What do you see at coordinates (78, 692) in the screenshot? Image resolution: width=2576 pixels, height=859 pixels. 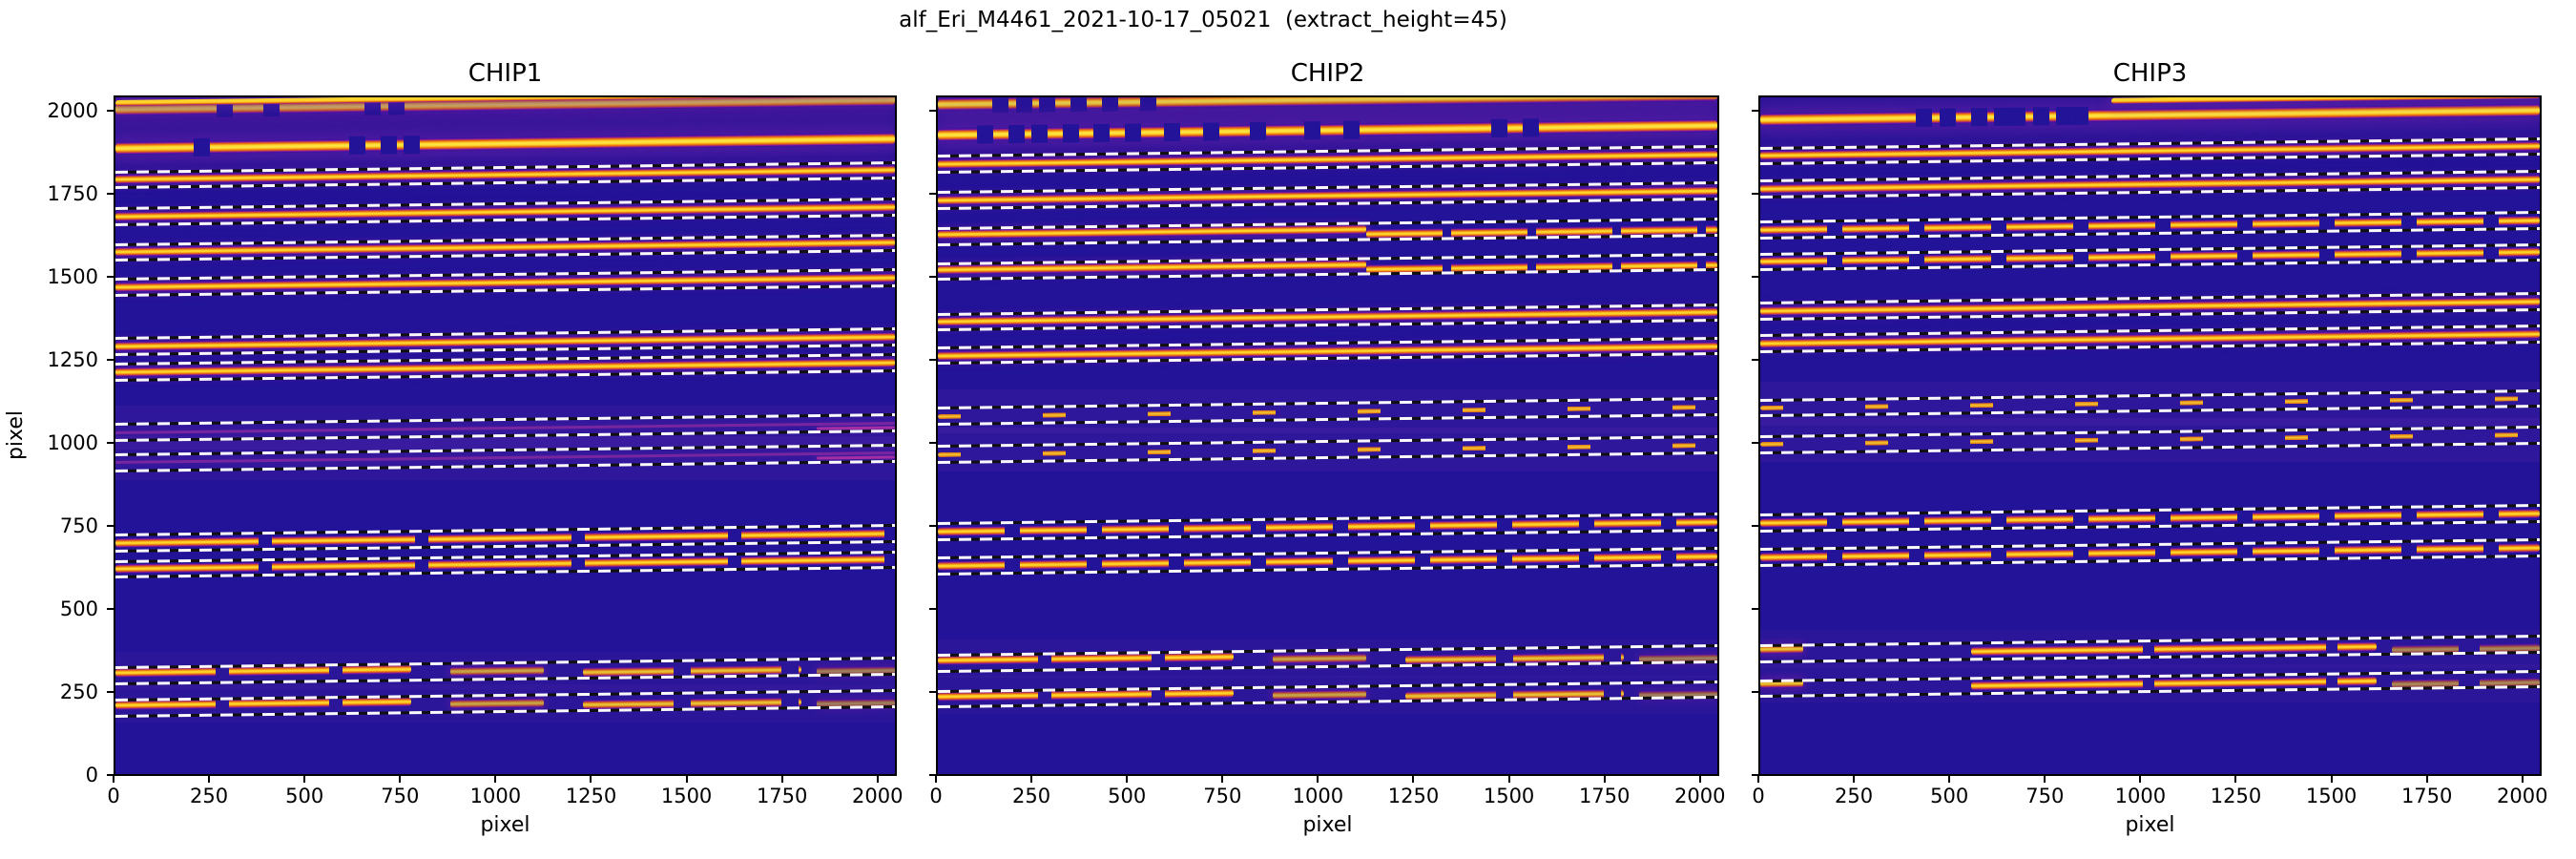 I see `y-tick-label: 250` at bounding box center [78, 692].